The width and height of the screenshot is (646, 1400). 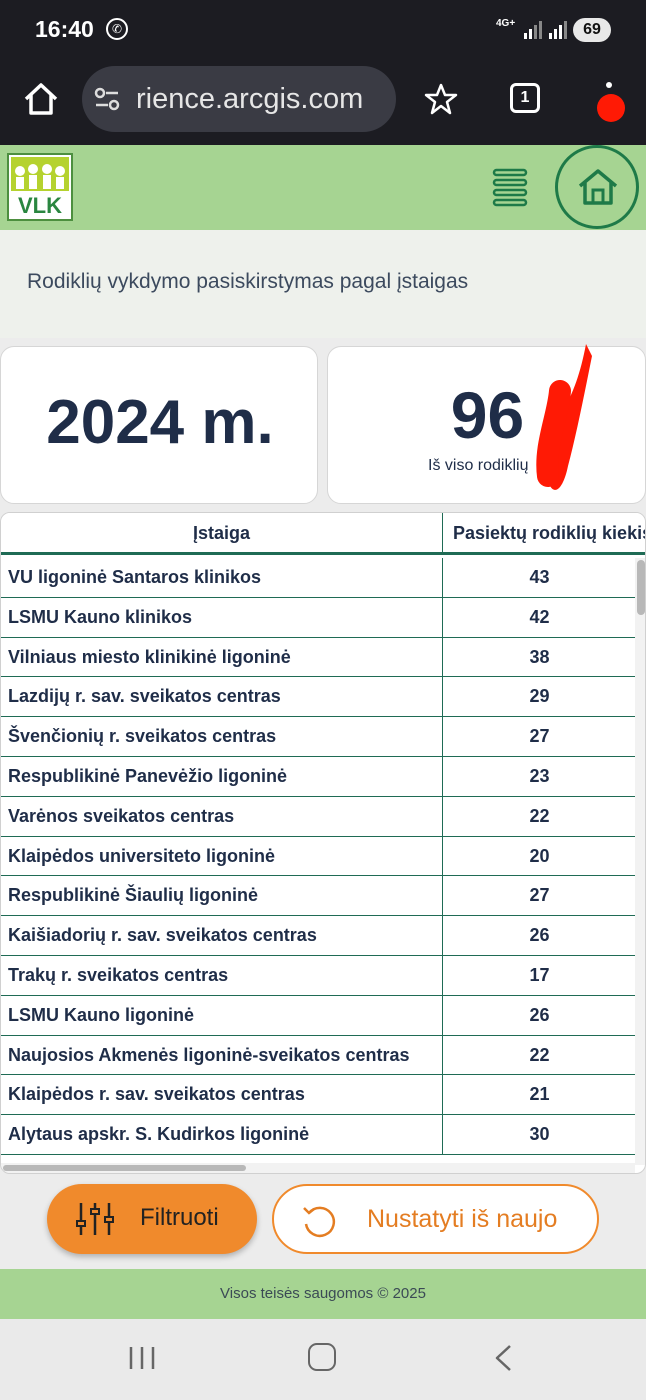 I want to click on year-card: 2024 m., so click(x=159, y=425).